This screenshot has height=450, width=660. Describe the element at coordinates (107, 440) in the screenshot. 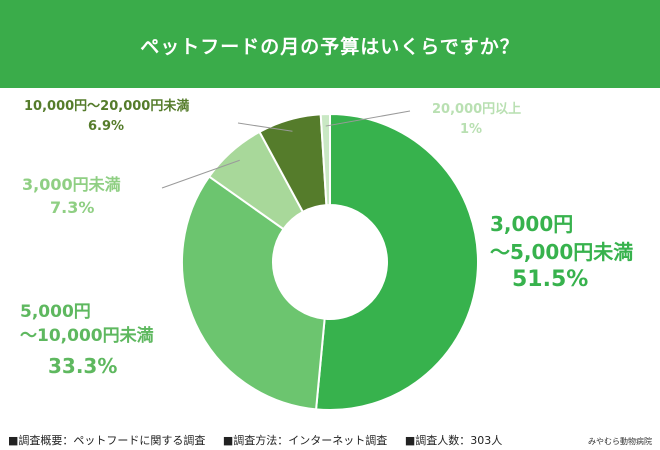

I see `survey-overview: ■調査概要：ペットフードに関する調査` at that location.